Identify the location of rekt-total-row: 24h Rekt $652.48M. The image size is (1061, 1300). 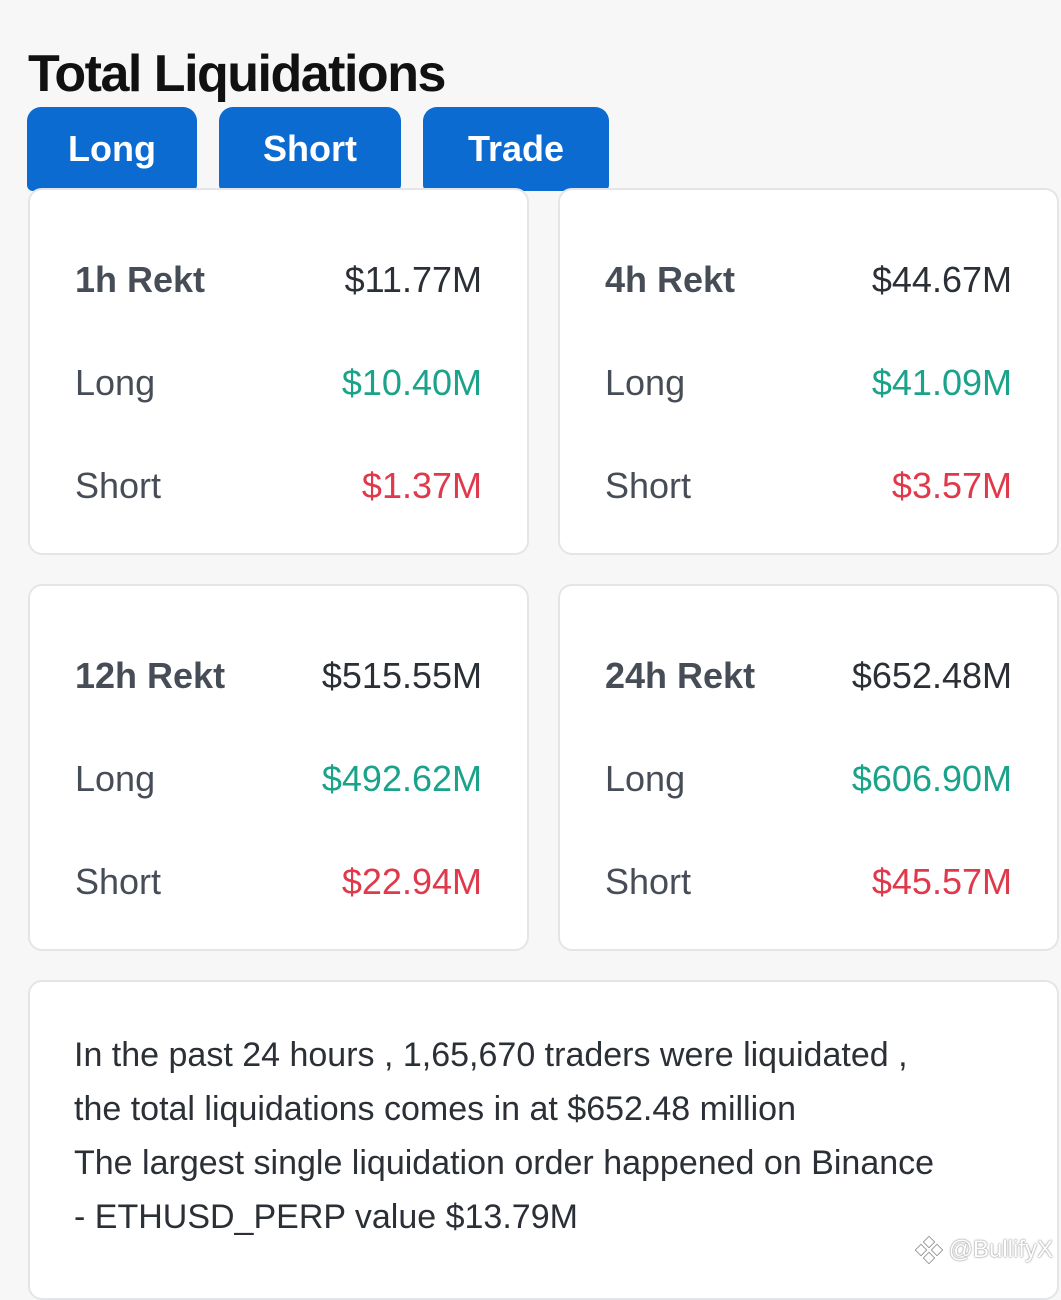
(808, 676).